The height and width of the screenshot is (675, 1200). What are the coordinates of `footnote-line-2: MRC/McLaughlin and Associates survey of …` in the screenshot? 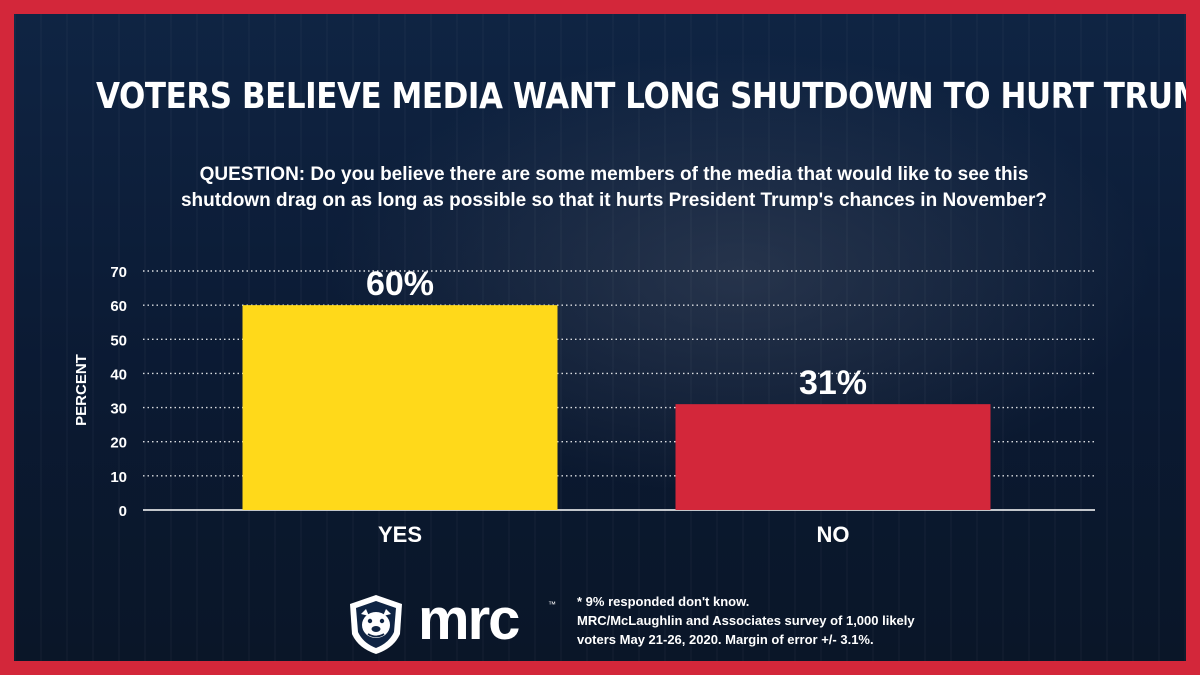 It's located at (746, 620).